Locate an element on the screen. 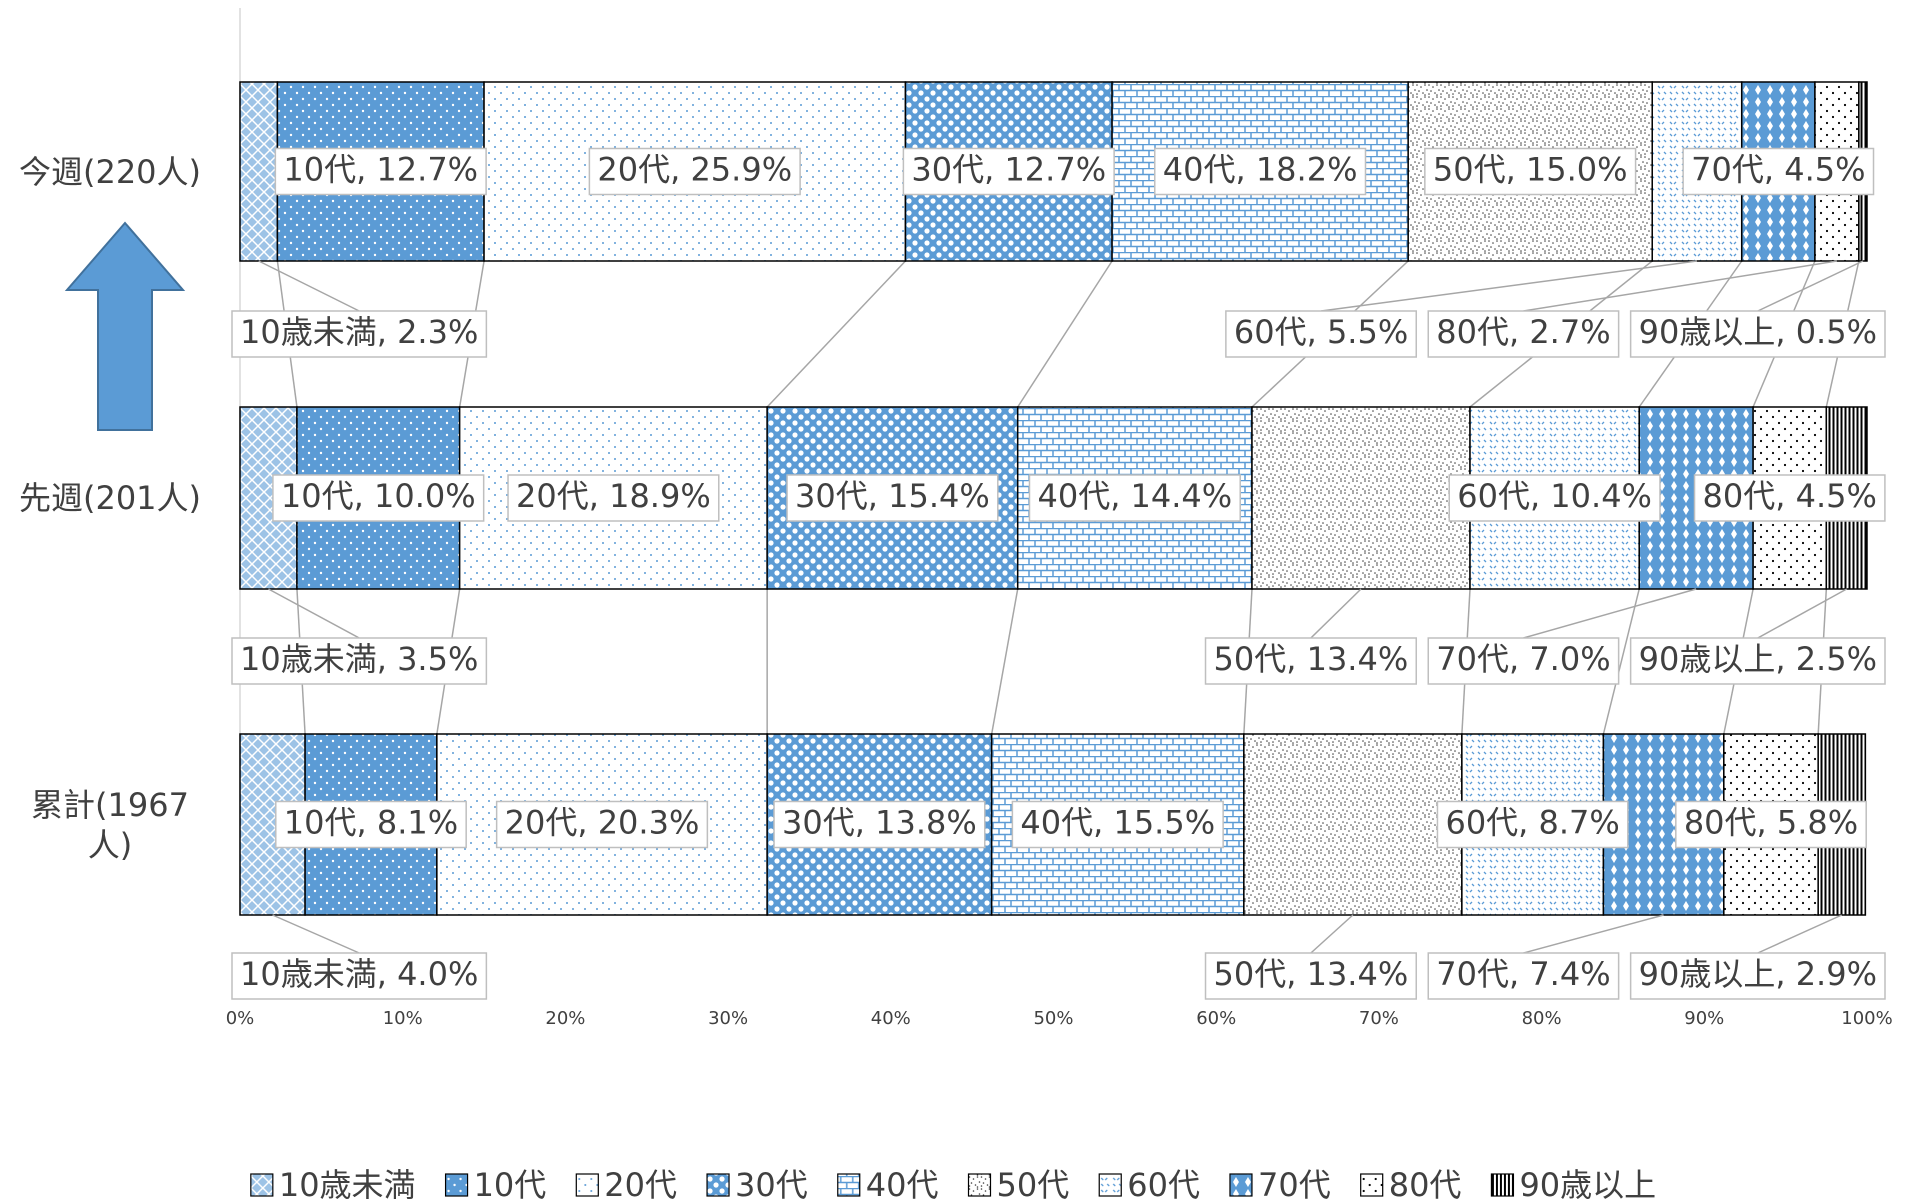 This screenshot has width=1907, height=1201. data-label: 30代, 15.4% is located at coordinates (892, 498).